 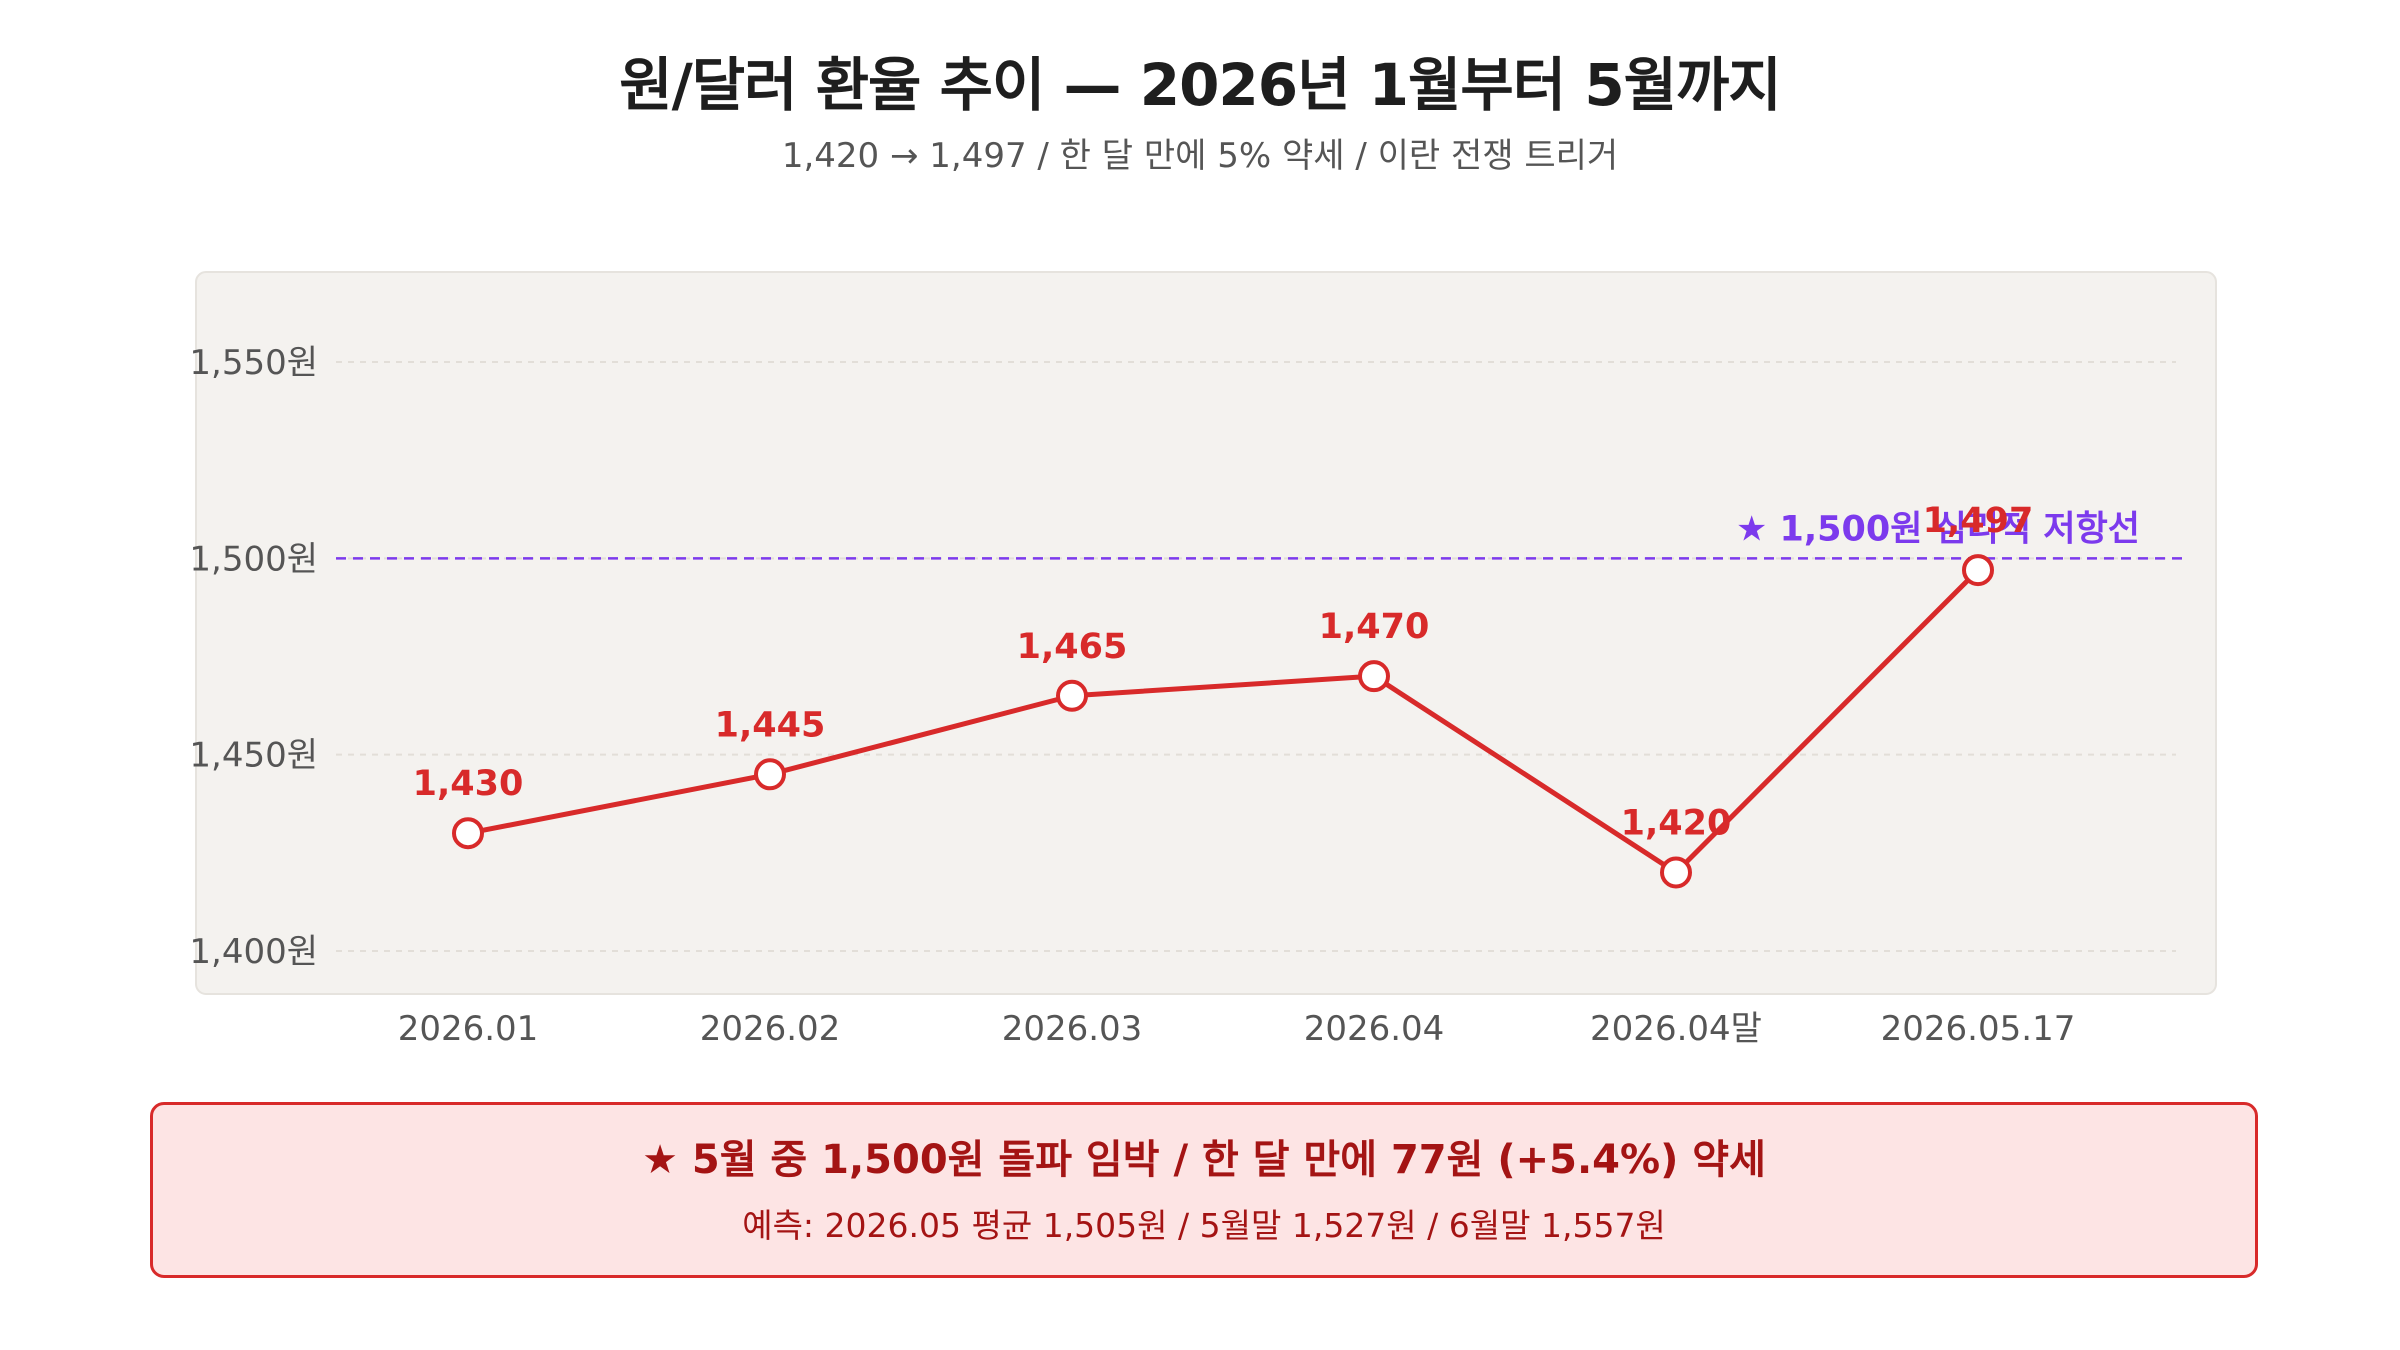 I want to click on x-tick-label: 2026.04, so click(x=1374, y=1029).